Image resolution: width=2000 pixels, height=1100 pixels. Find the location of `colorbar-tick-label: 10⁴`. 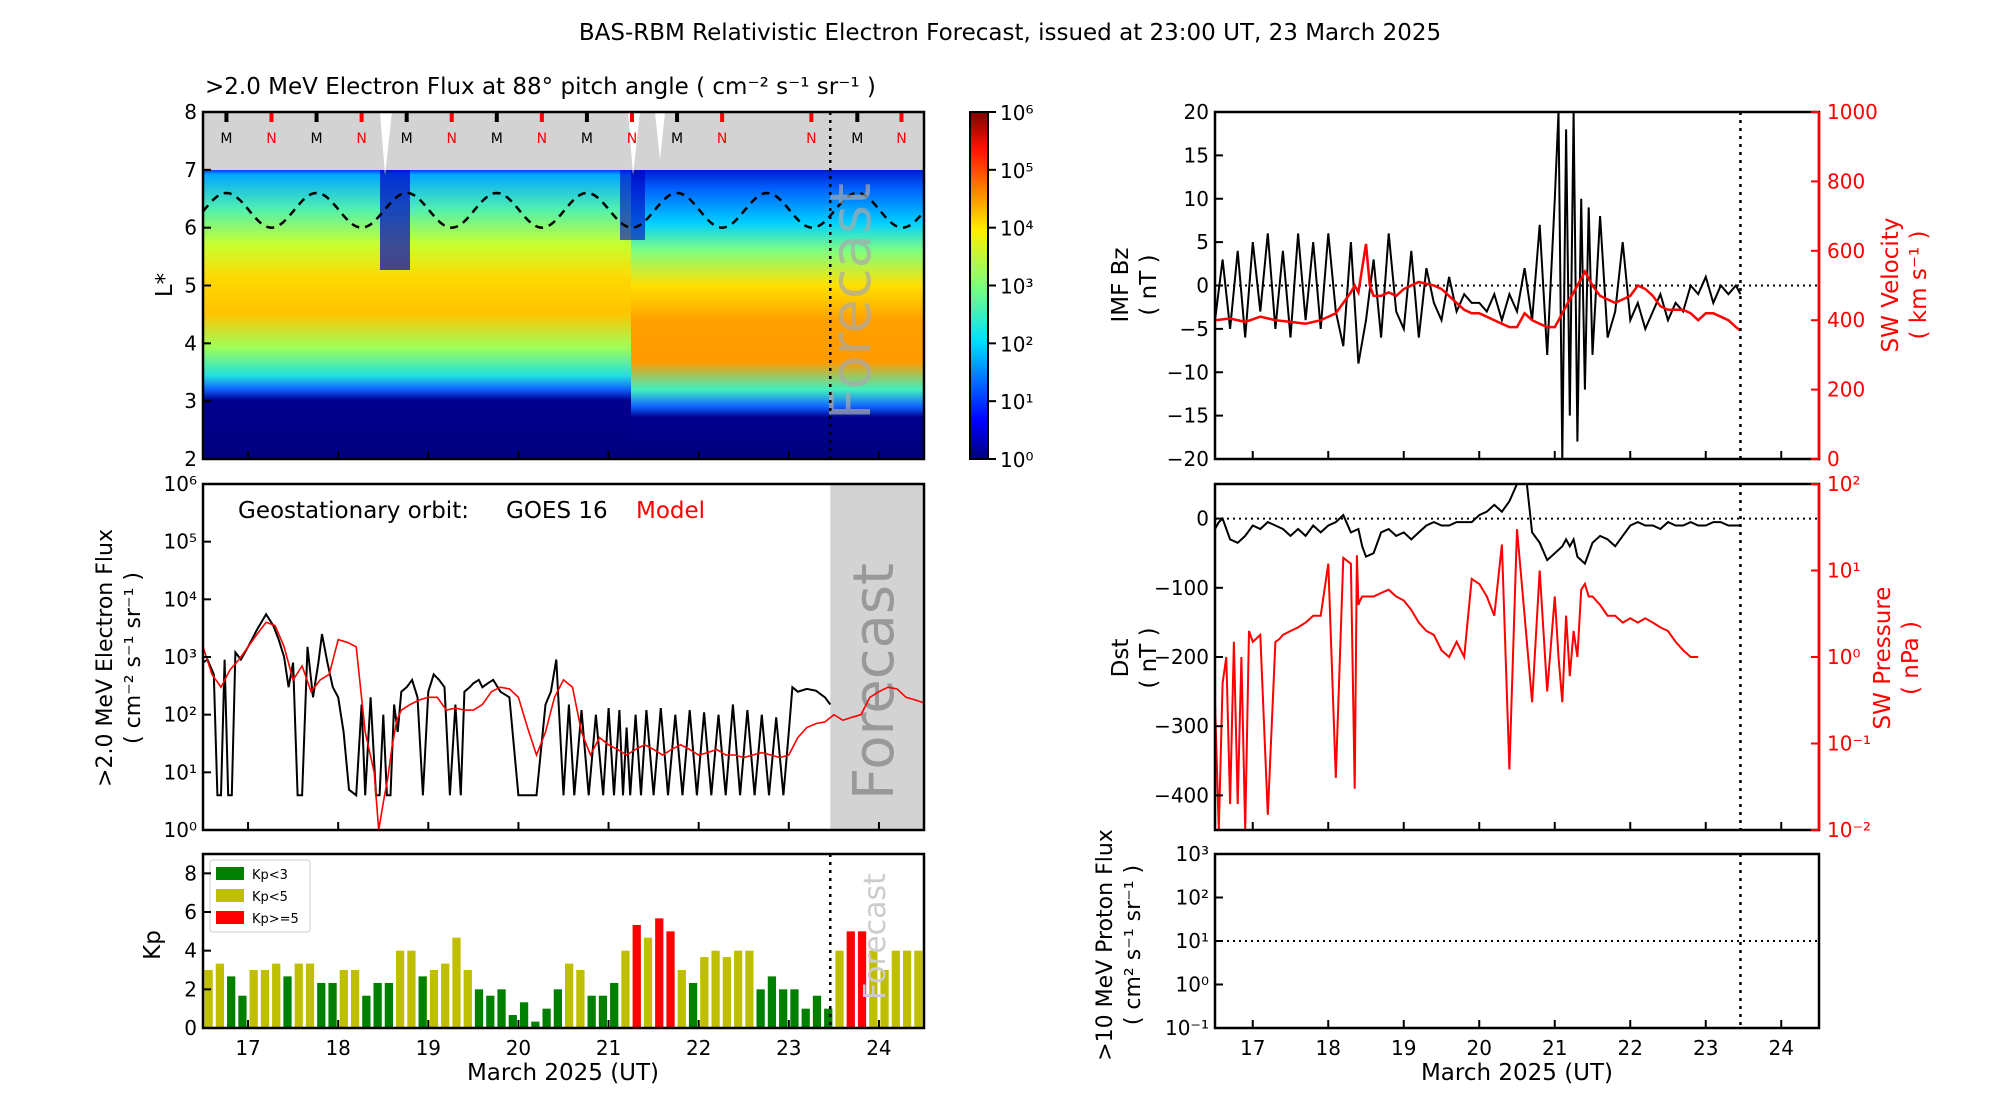

colorbar-tick-label: 10⁴ is located at coordinates (1016, 229).